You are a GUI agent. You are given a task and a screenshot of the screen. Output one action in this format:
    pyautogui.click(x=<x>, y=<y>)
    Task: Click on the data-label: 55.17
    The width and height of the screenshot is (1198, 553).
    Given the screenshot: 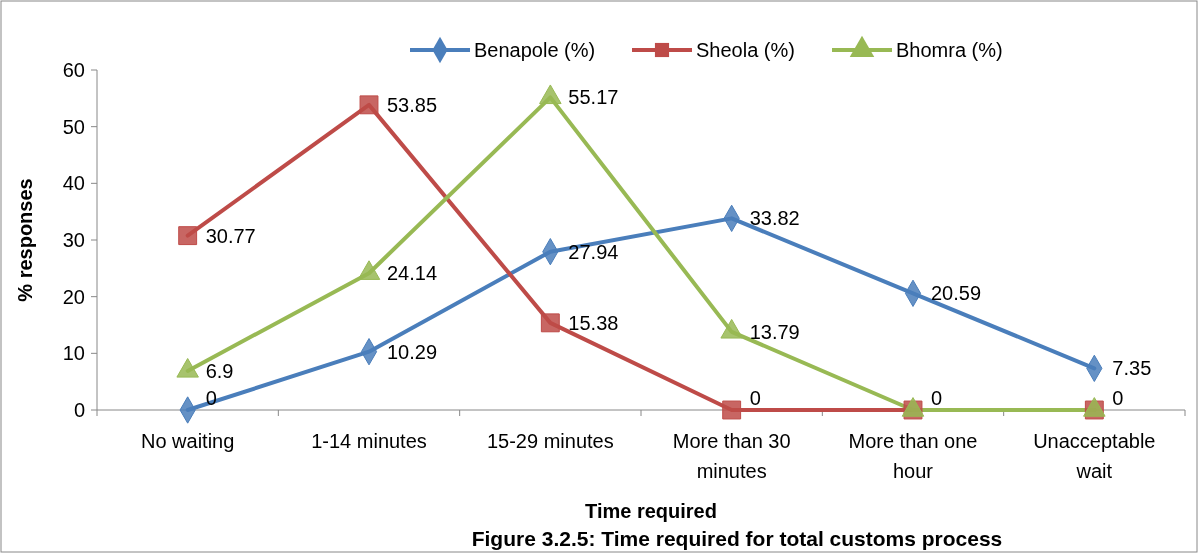 What is the action you would take?
    pyautogui.click(x=593, y=97)
    